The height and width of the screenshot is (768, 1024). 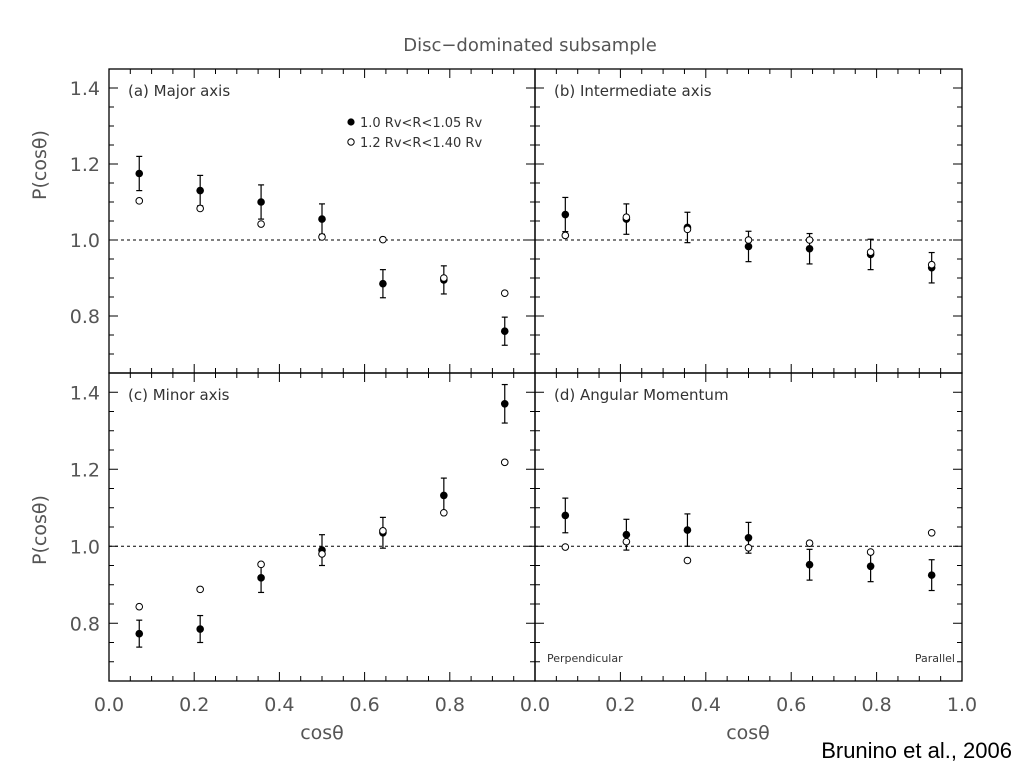 I want to click on legend-marker-open, so click(x=351, y=142).